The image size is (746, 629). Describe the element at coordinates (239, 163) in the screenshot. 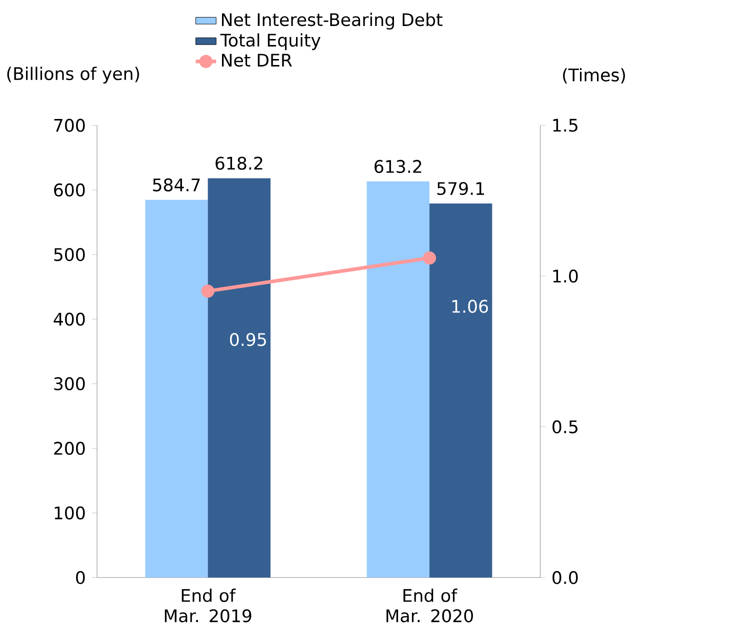

I see `data-label: 618.2` at that location.